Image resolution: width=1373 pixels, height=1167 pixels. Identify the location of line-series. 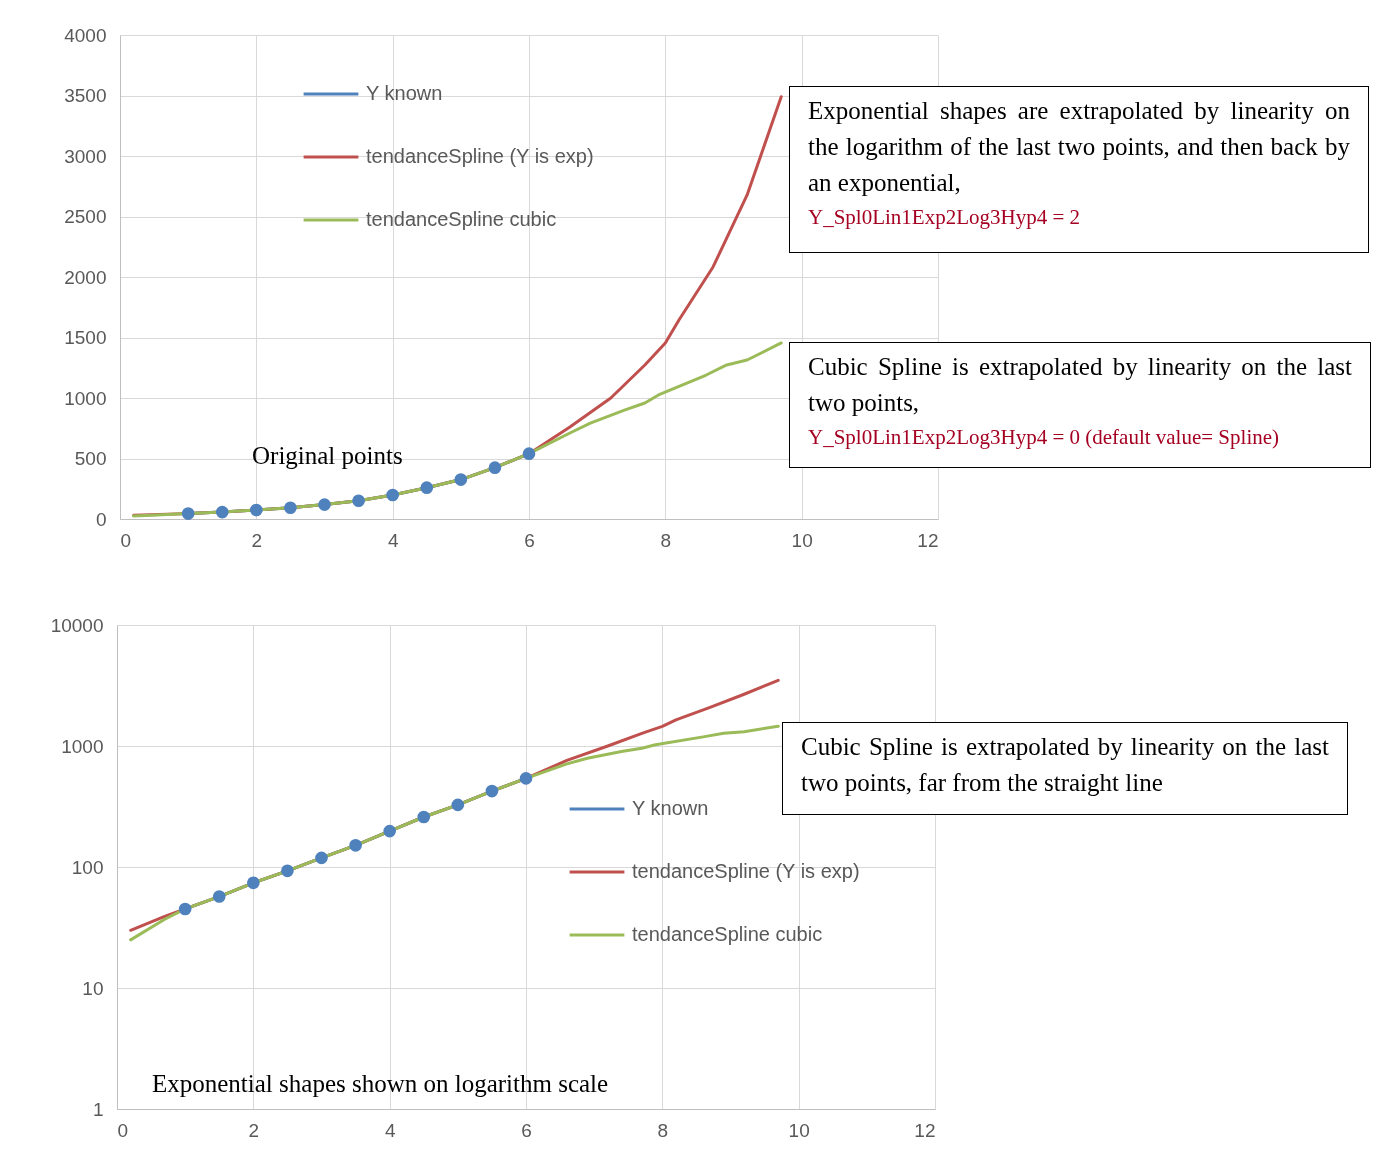
(457, 429).